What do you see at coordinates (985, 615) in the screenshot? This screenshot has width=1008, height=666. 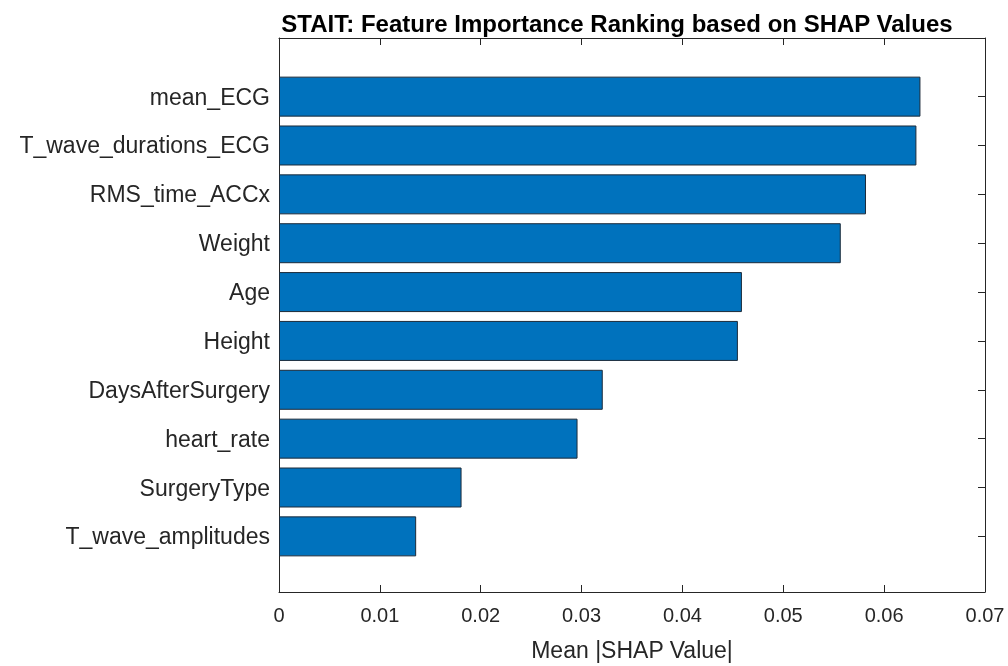 I see `x-tick-label: 0.07` at bounding box center [985, 615].